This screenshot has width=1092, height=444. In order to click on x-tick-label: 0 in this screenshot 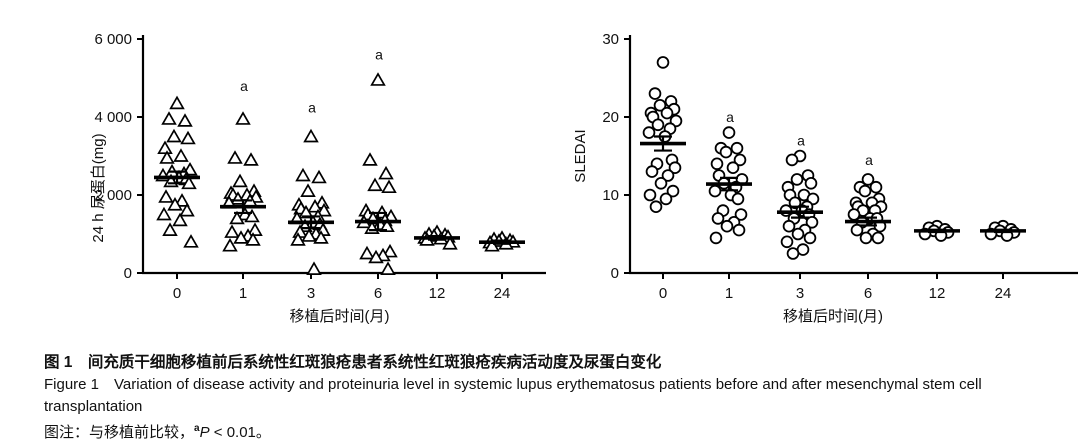, I will do `click(177, 293)`.